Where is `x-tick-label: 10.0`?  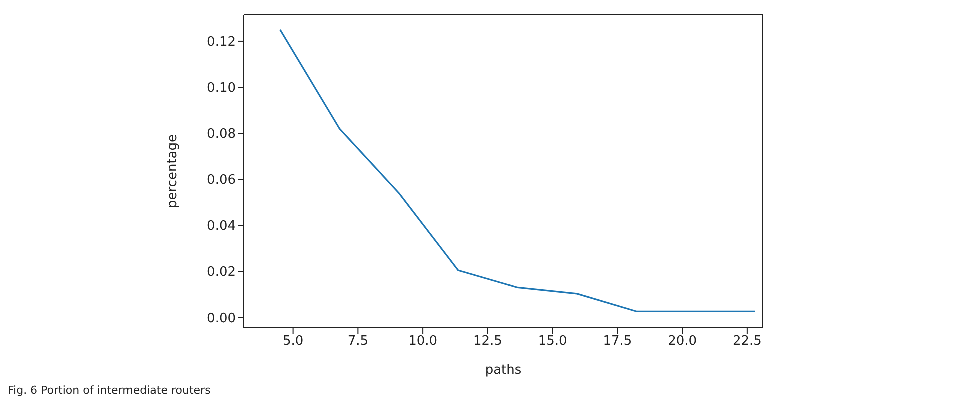
x-tick-label: 10.0 is located at coordinates (423, 342).